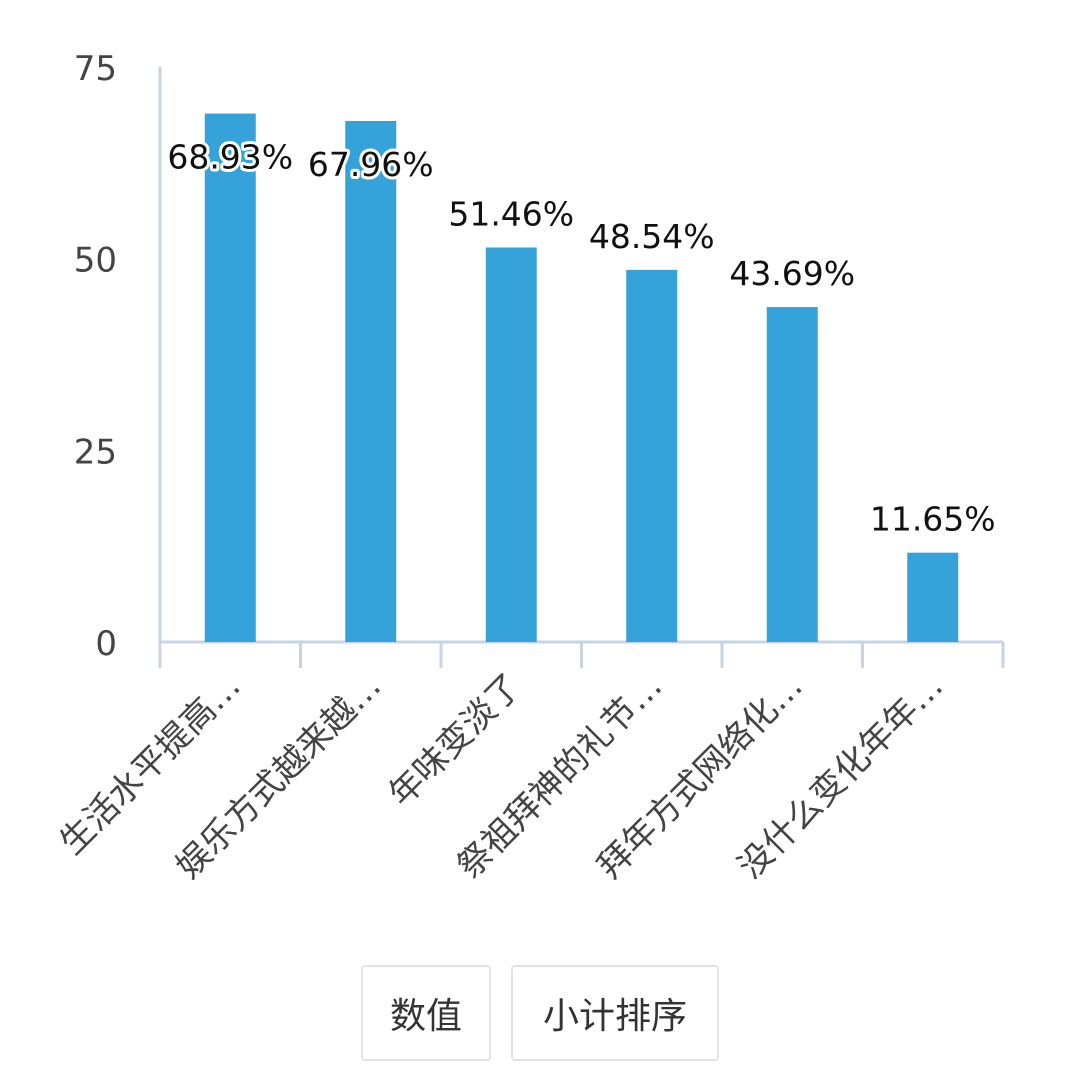 Image resolution: width=1080 pixels, height=1083 pixels. I want to click on bar-value-label: 48.54%, so click(652, 236).